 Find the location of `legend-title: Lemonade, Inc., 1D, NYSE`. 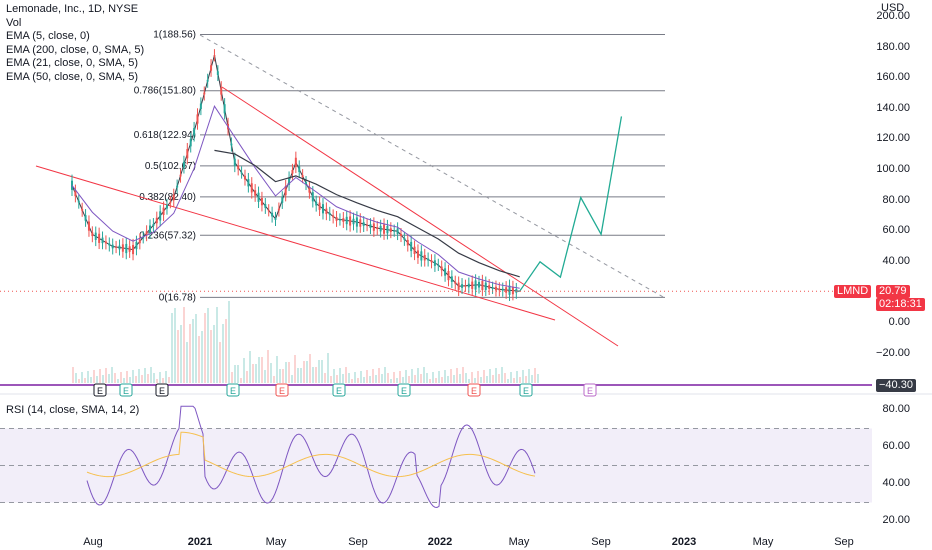

legend-title: Lemonade, Inc., 1D, NYSE is located at coordinates (72, 9).